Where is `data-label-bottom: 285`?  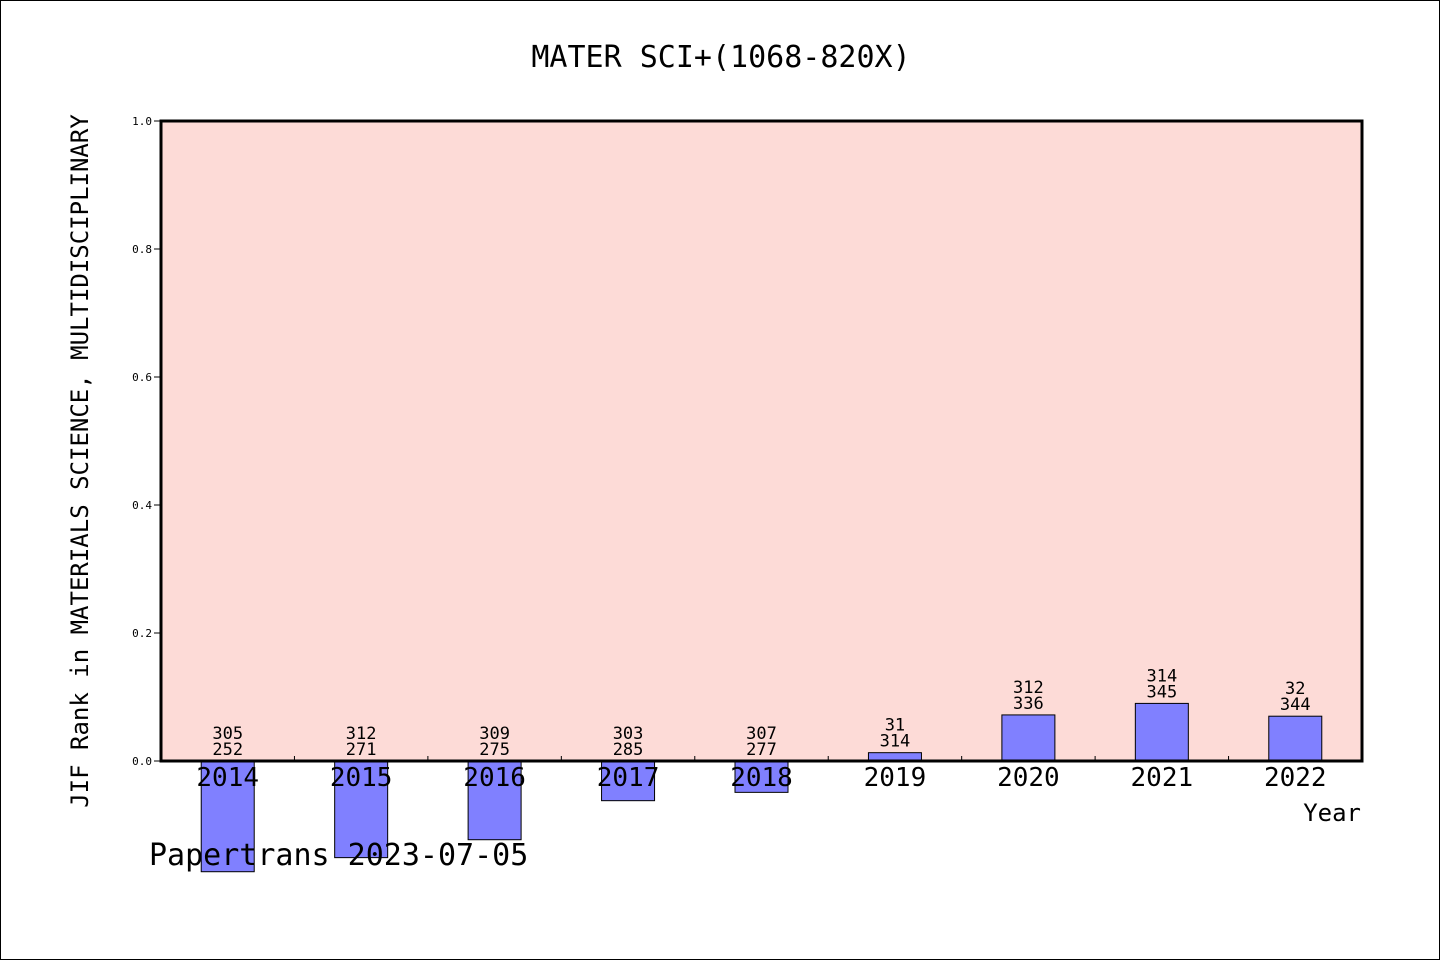
data-label-bottom: 285 is located at coordinates (628, 750).